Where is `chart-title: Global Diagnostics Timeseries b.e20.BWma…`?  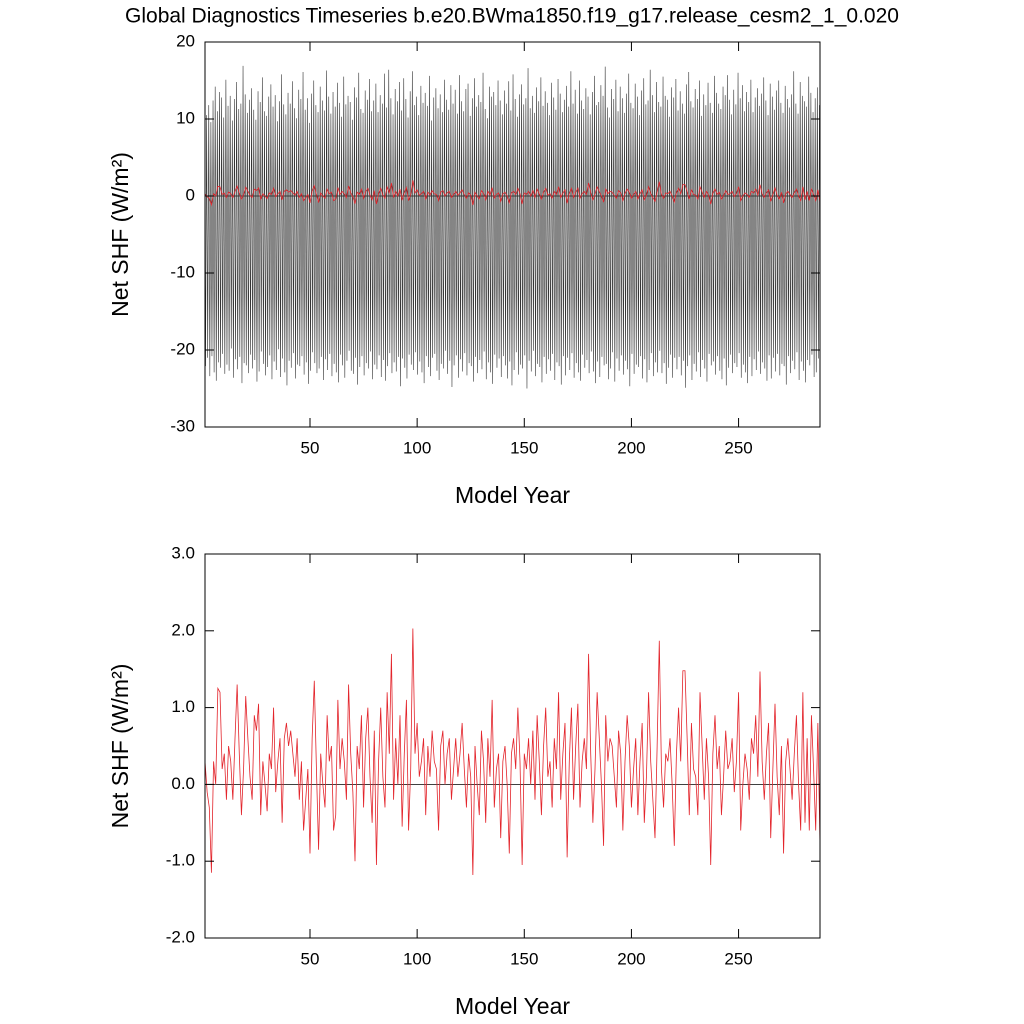
chart-title: Global Diagnostics Timeseries b.e20.BWma… is located at coordinates (512, 16).